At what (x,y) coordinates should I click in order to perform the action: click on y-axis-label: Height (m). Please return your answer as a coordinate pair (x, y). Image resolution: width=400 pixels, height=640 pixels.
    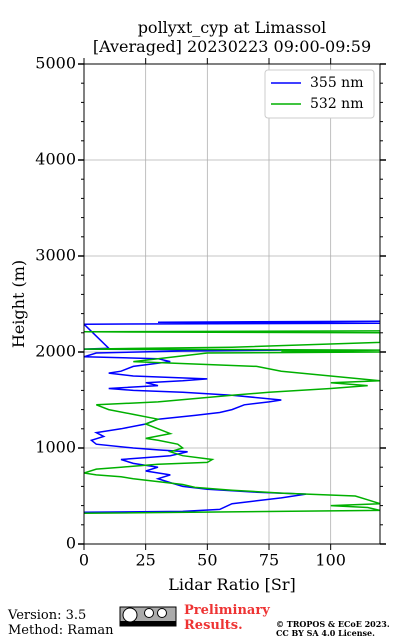
    Looking at the image, I should click on (18, 304).